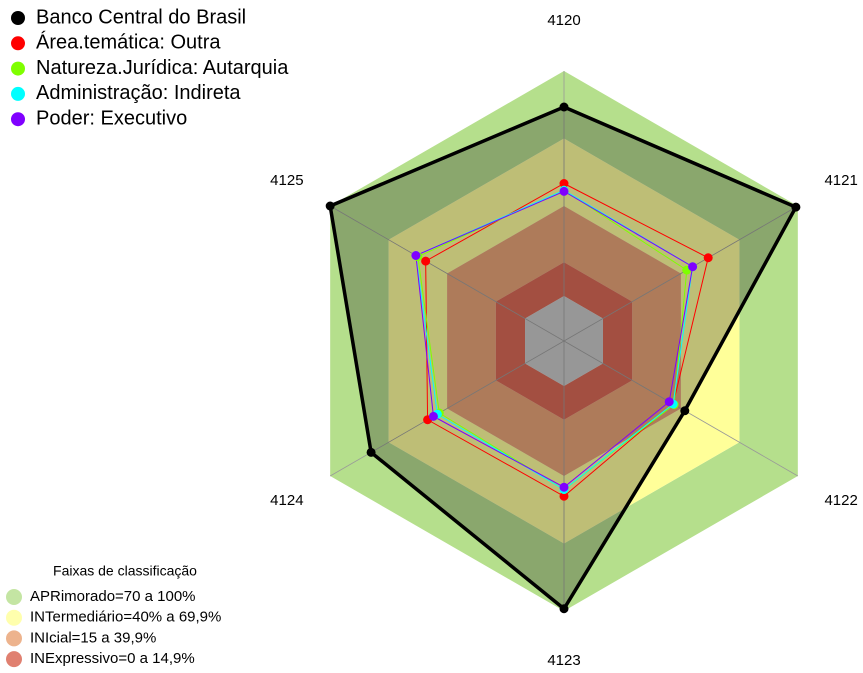 The width and height of the screenshot is (863, 673). I want to click on band, so click(564, 341).